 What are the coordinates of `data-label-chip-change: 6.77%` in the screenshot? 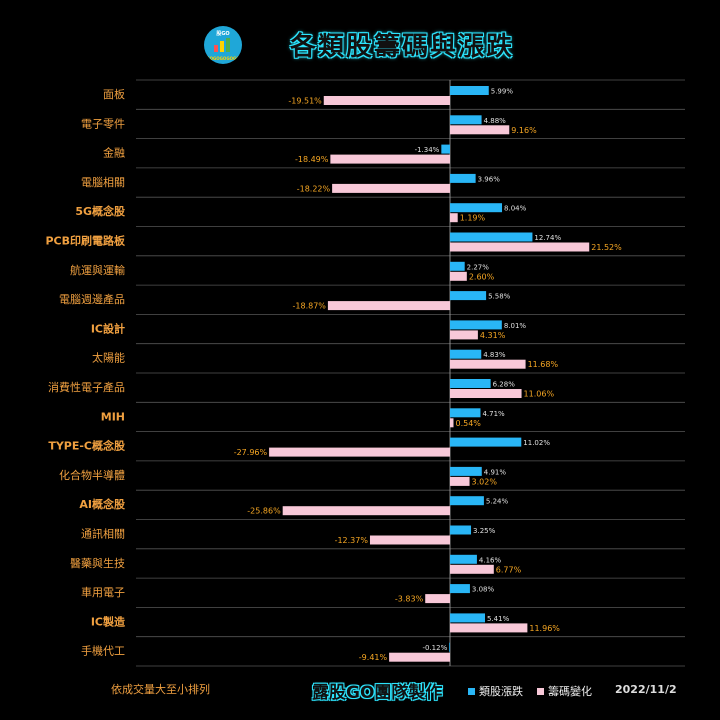 It's located at (509, 569).